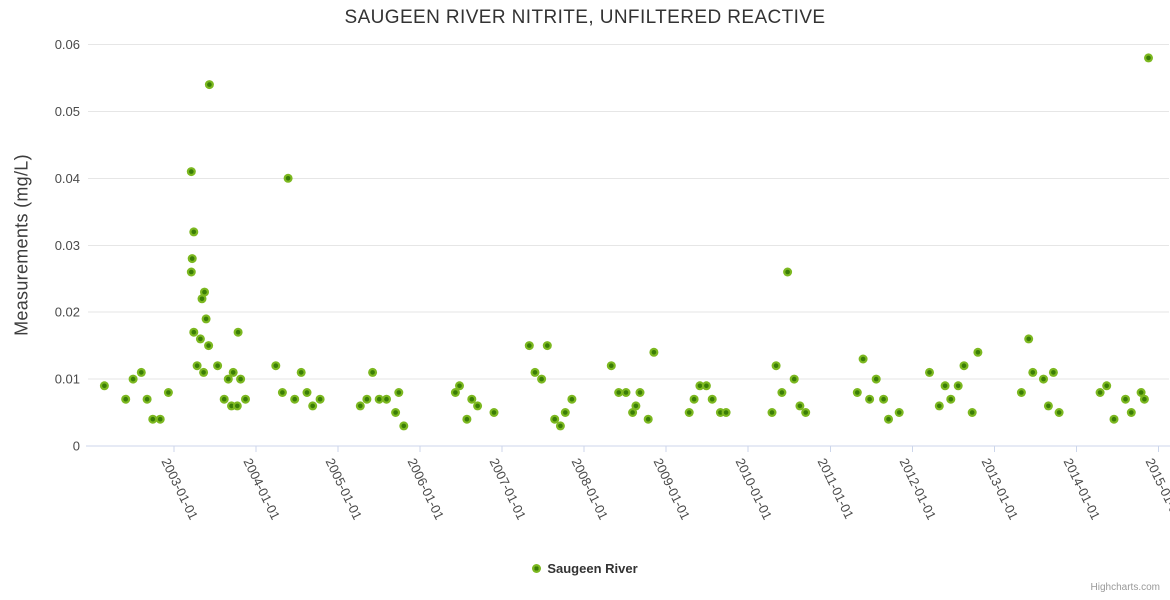  Describe the element at coordinates (585, 568) in the screenshot. I see `legend-item-saugeen-river: Saugeen River` at that location.